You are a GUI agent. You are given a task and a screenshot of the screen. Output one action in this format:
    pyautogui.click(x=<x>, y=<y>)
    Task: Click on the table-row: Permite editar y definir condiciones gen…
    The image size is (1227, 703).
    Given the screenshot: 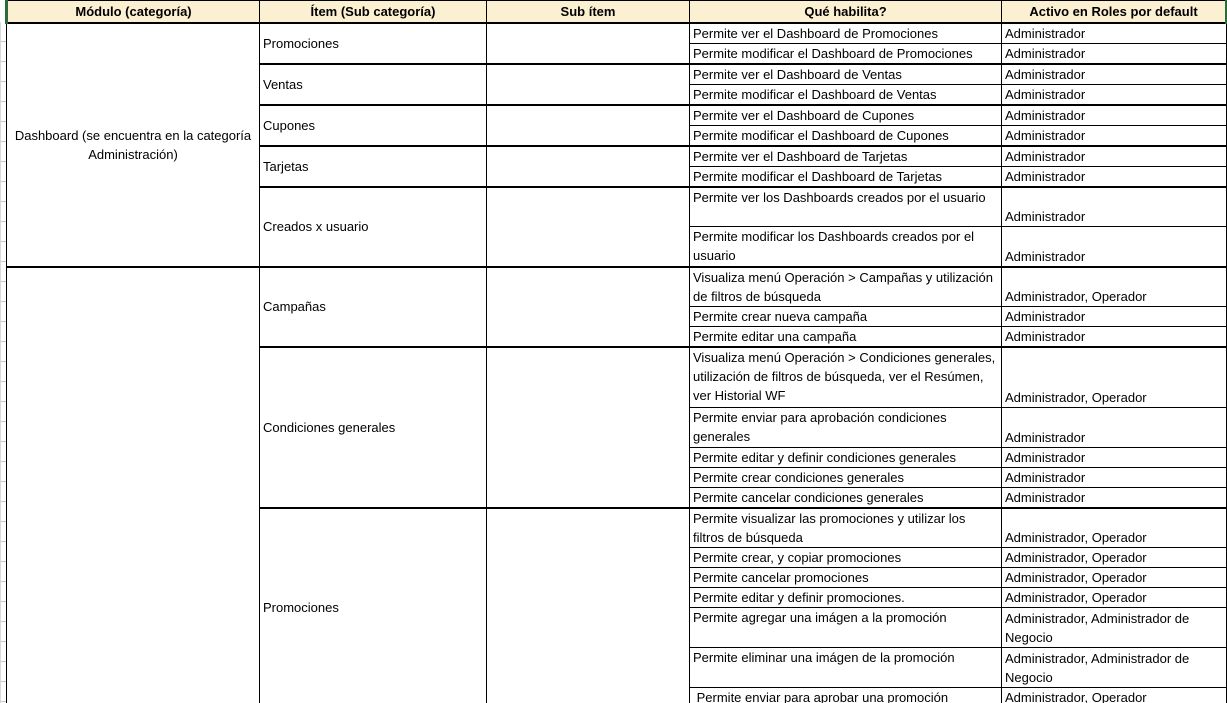 What is the action you would take?
    pyautogui.click(x=617, y=457)
    